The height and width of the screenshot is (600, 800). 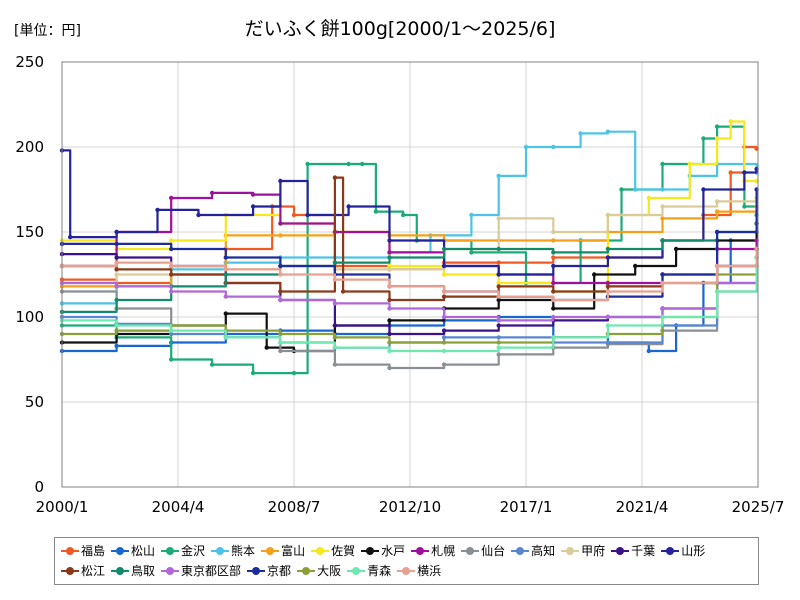 What do you see at coordinates (533, 551) in the screenshot?
I see `legend-item: 高知` at bounding box center [533, 551].